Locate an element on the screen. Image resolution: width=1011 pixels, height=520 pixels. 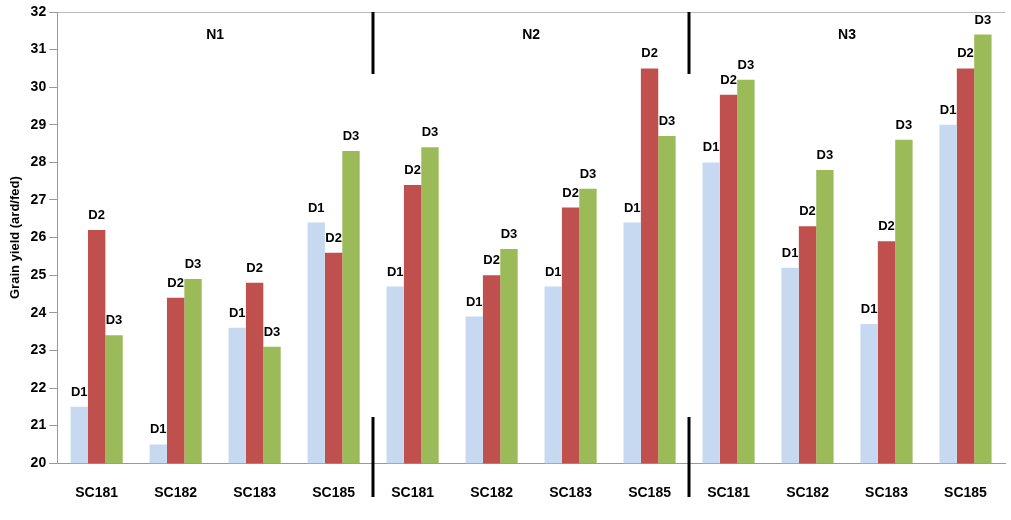
y-tick-label: 27 is located at coordinates (38, 198).